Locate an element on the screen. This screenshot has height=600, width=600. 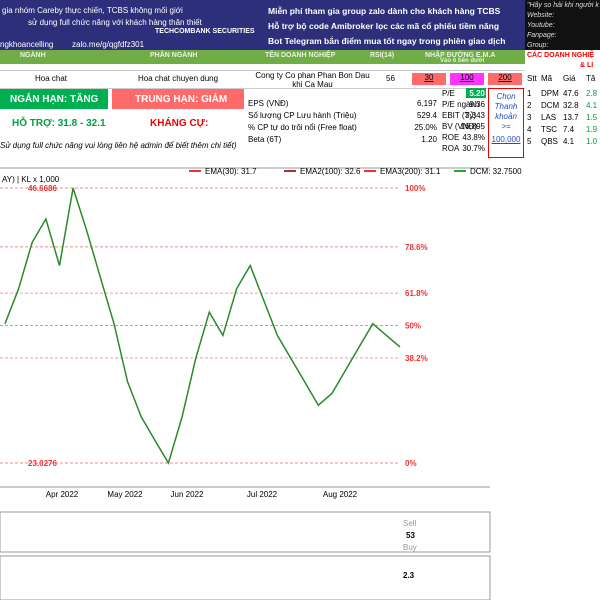
fund-label: EPS (VNĐ) is located at coordinates (268, 103).